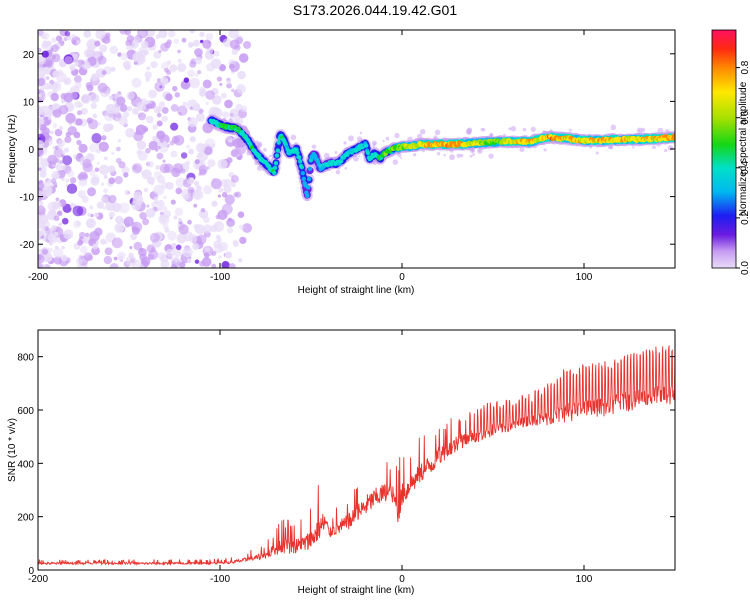 The width and height of the screenshot is (750, 600). What do you see at coordinates (356, 290) in the screenshot?
I see `spectrogram-x-label: Height of straight line (km)` at bounding box center [356, 290].